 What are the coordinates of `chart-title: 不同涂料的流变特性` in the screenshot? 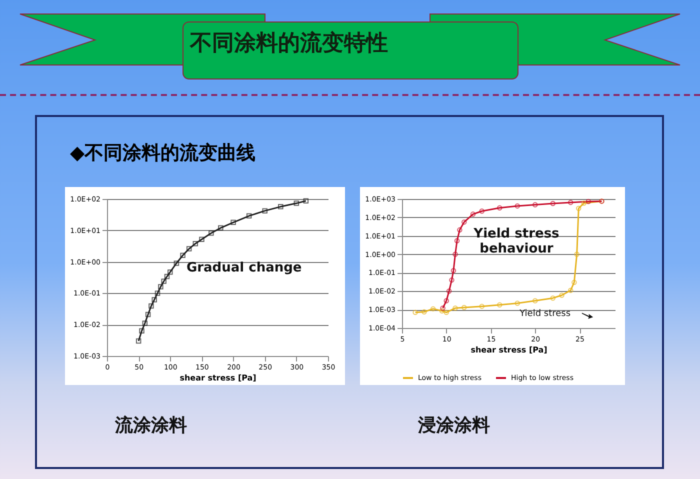 It's located at (289, 44).